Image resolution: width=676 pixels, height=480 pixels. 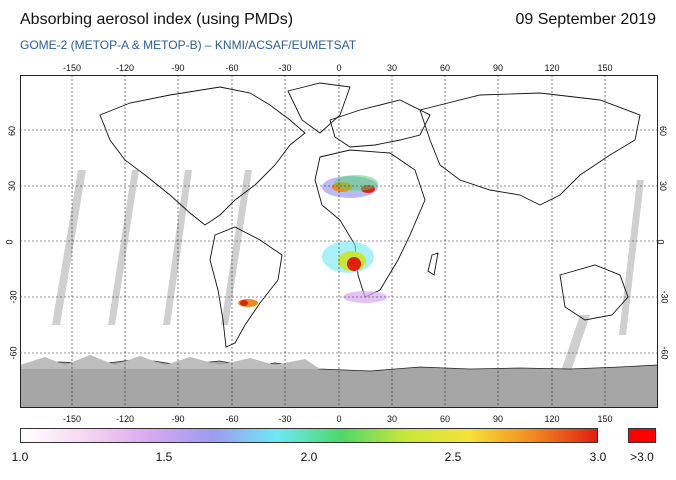 I want to click on colorbar, so click(x=309, y=435).